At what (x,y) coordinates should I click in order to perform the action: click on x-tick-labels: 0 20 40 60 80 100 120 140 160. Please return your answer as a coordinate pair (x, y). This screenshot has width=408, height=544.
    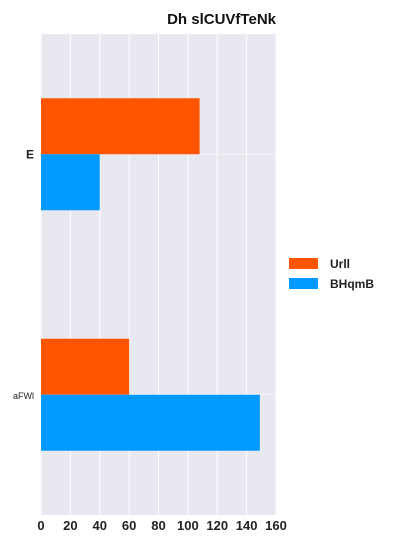
    Looking at the image, I should click on (161, 525).